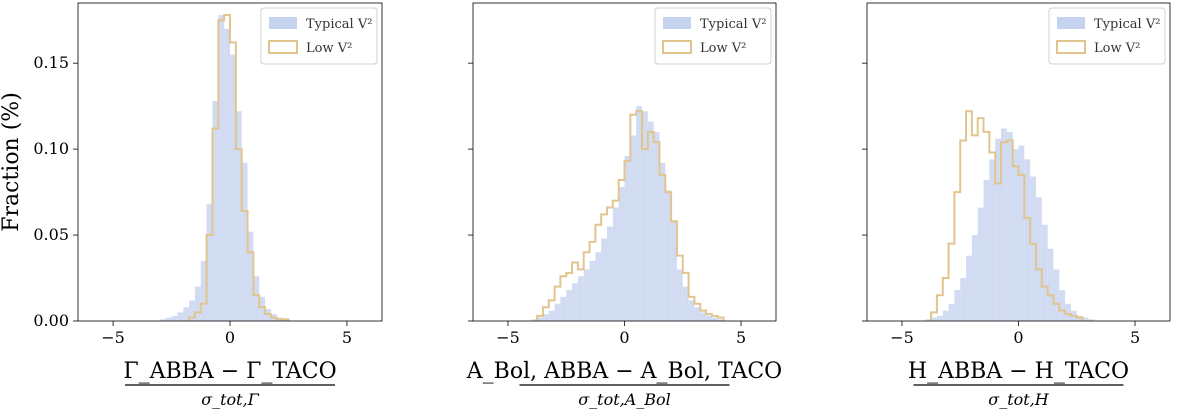 The image size is (1200, 415). Describe the element at coordinates (230, 399) in the screenshot. I see `x-axis-label-denominator: σ_tot,Γ` at that location.